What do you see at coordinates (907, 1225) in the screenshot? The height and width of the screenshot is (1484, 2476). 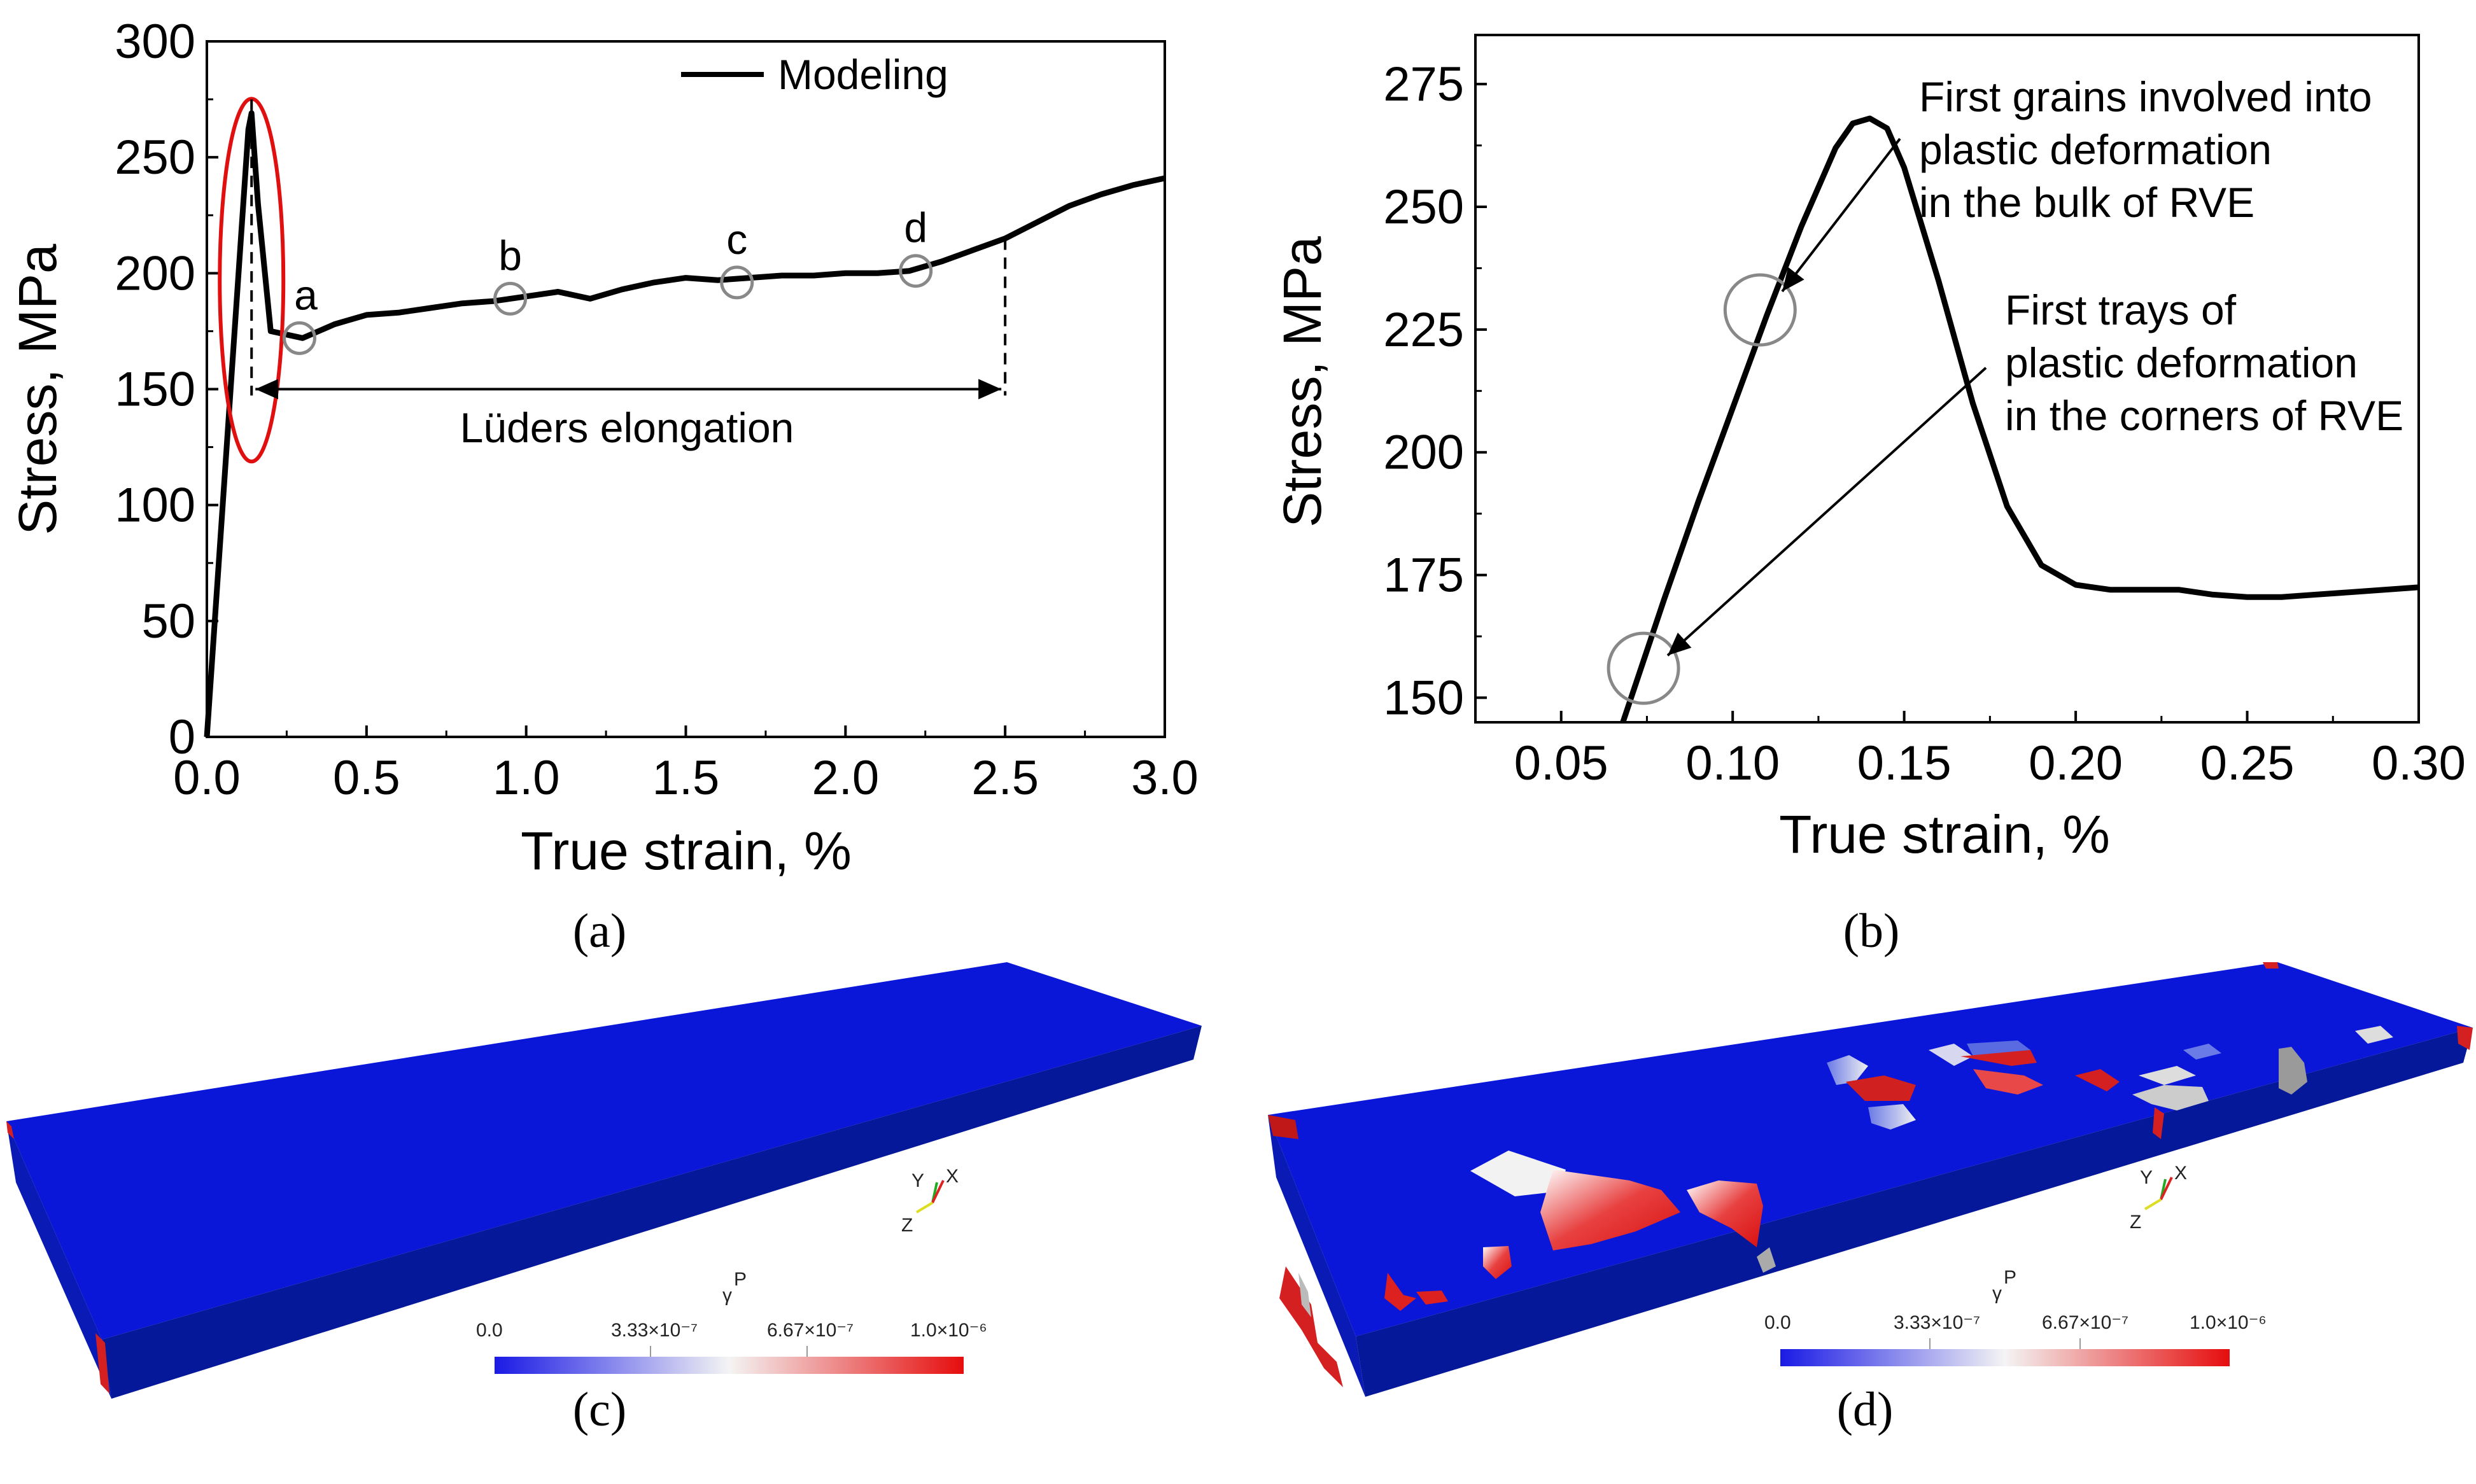 I see `axis-z-label-c: Z` at bounding box center [907, 1225].